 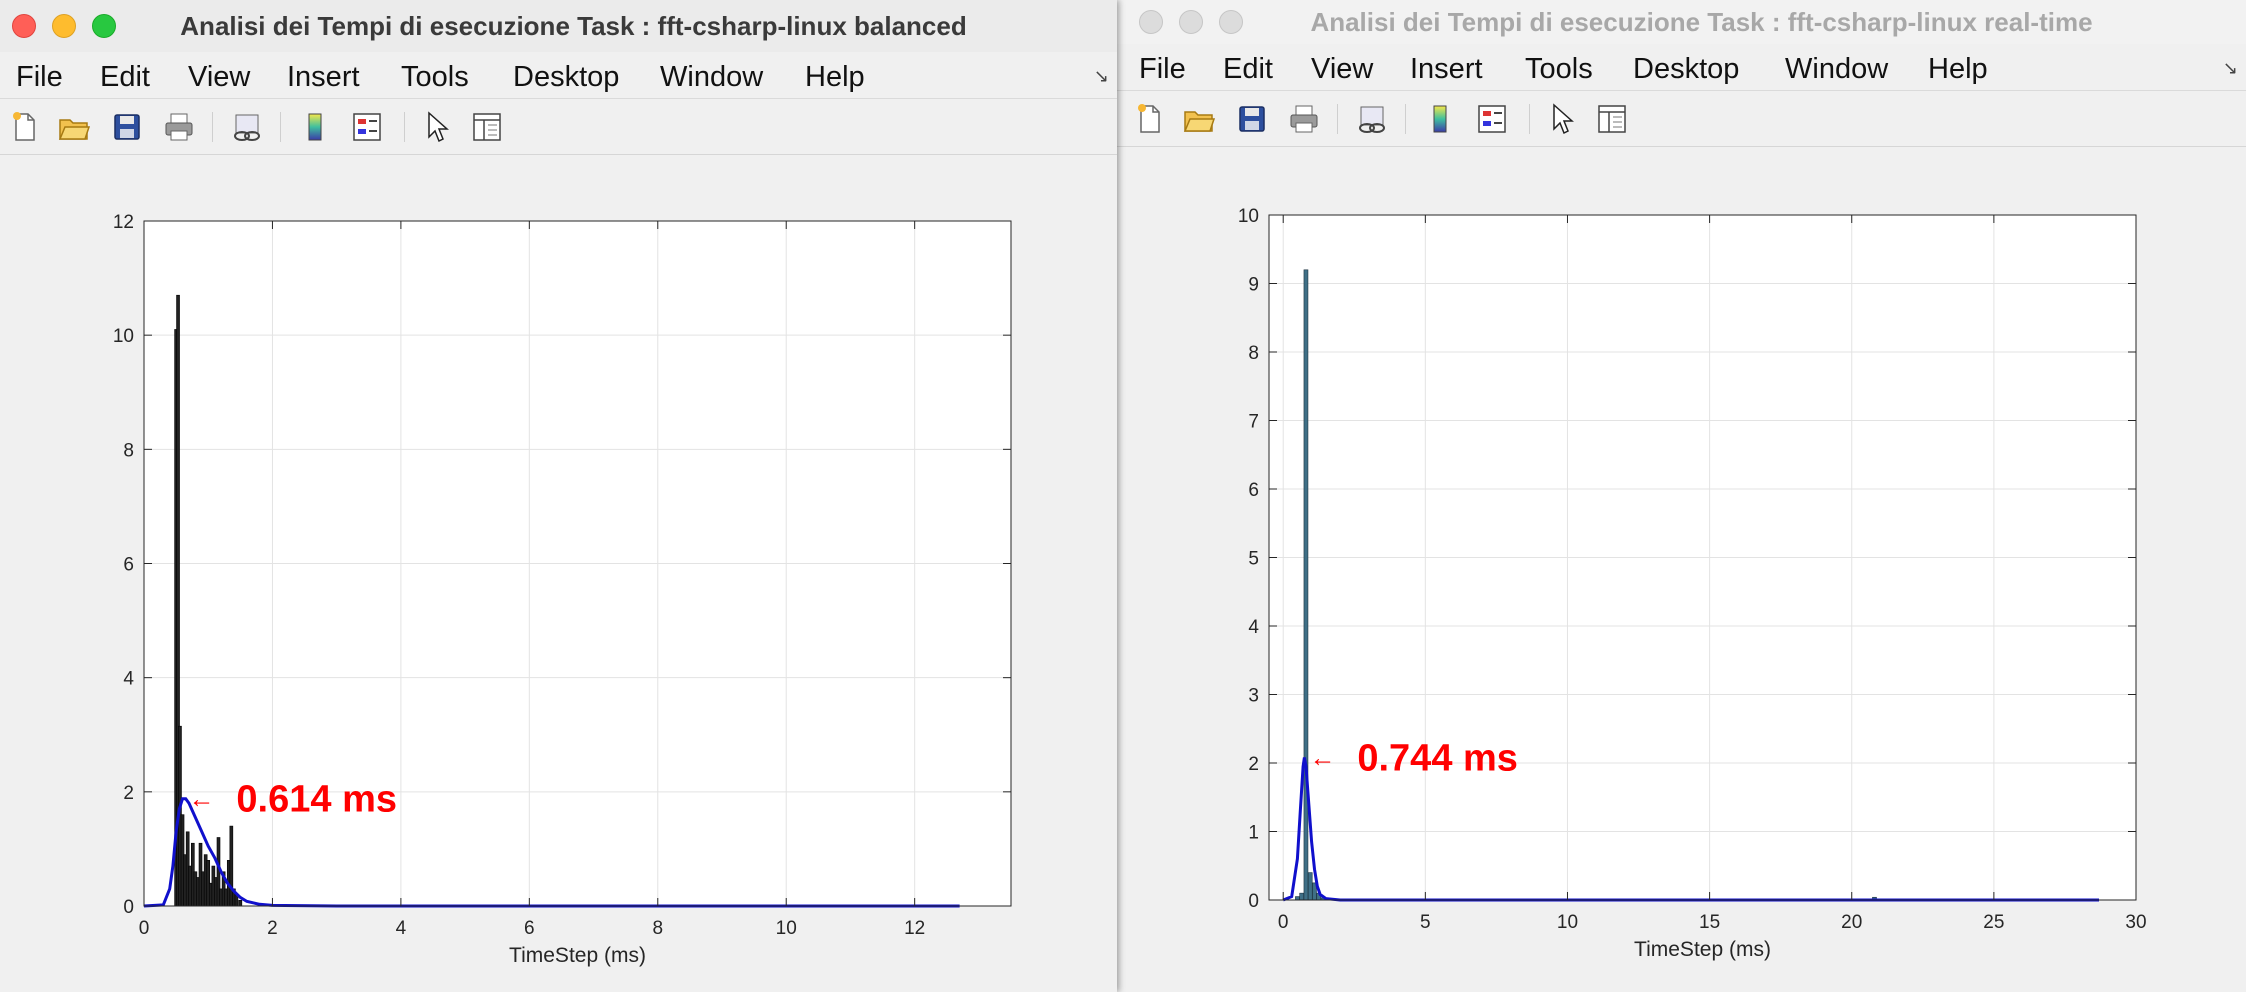 I want to click on x-tick-label: 6, so click(x=529, y=928).